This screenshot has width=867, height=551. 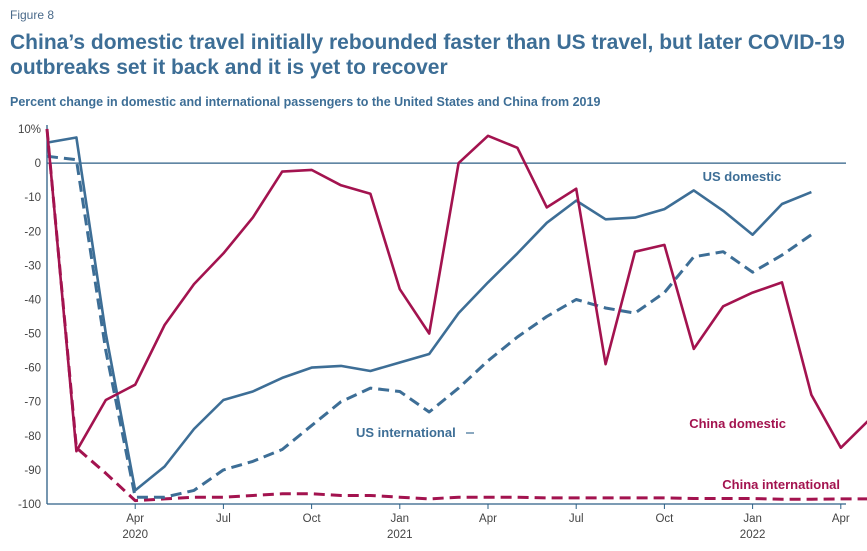 What do you see at coordinates (38, 164) in the screenshot?
I see `y-tick-label: 0` at bounding box center [38, 164].